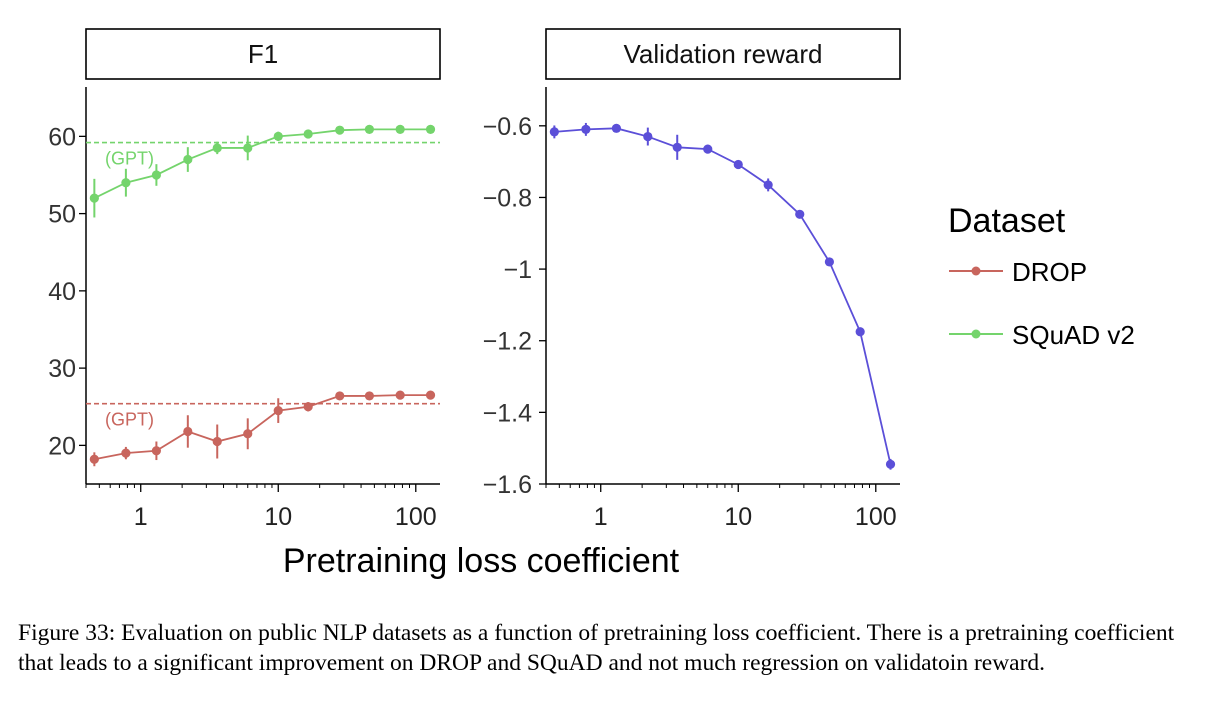 The width and height of the screenshot is (1228, 728). Describe the element at coordinates (129, 159) in the screenshot. I see `reference-label-squad-v2: (GPT)` at that location.